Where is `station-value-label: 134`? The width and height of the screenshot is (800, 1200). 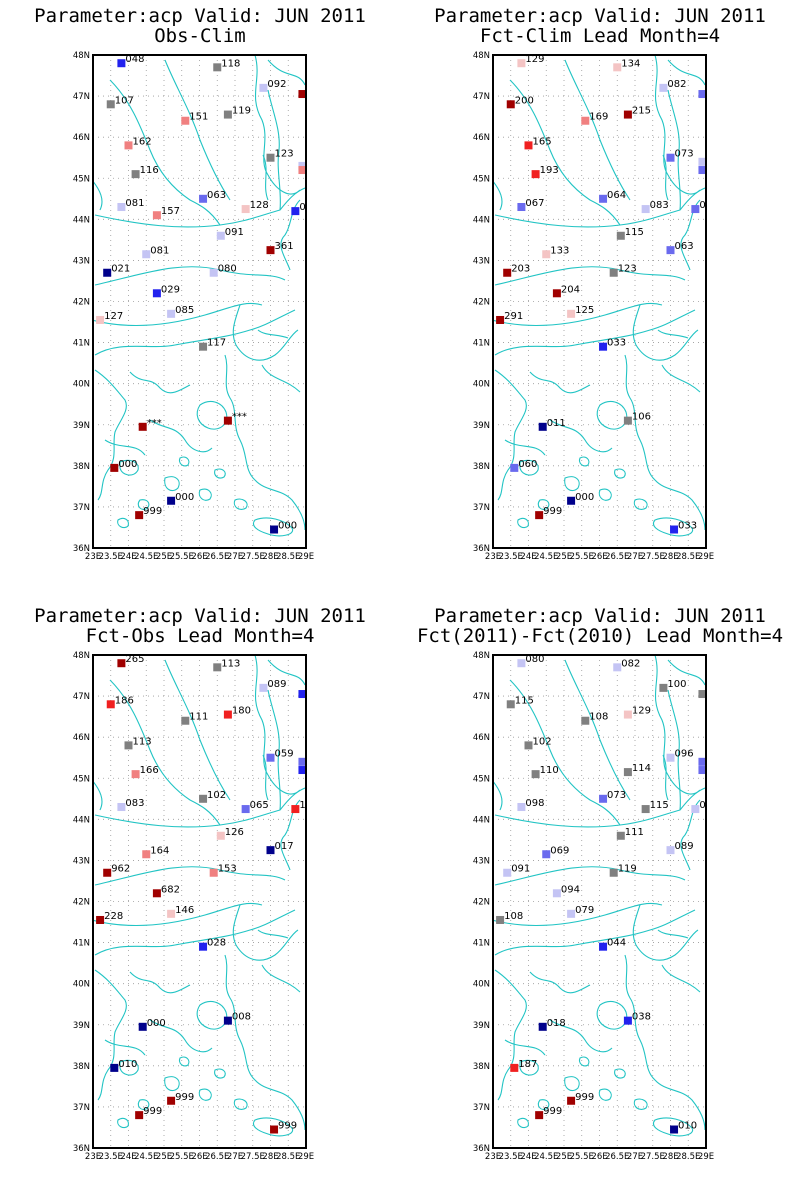 station-value-label: 134 is located at coordinates (630, 63).